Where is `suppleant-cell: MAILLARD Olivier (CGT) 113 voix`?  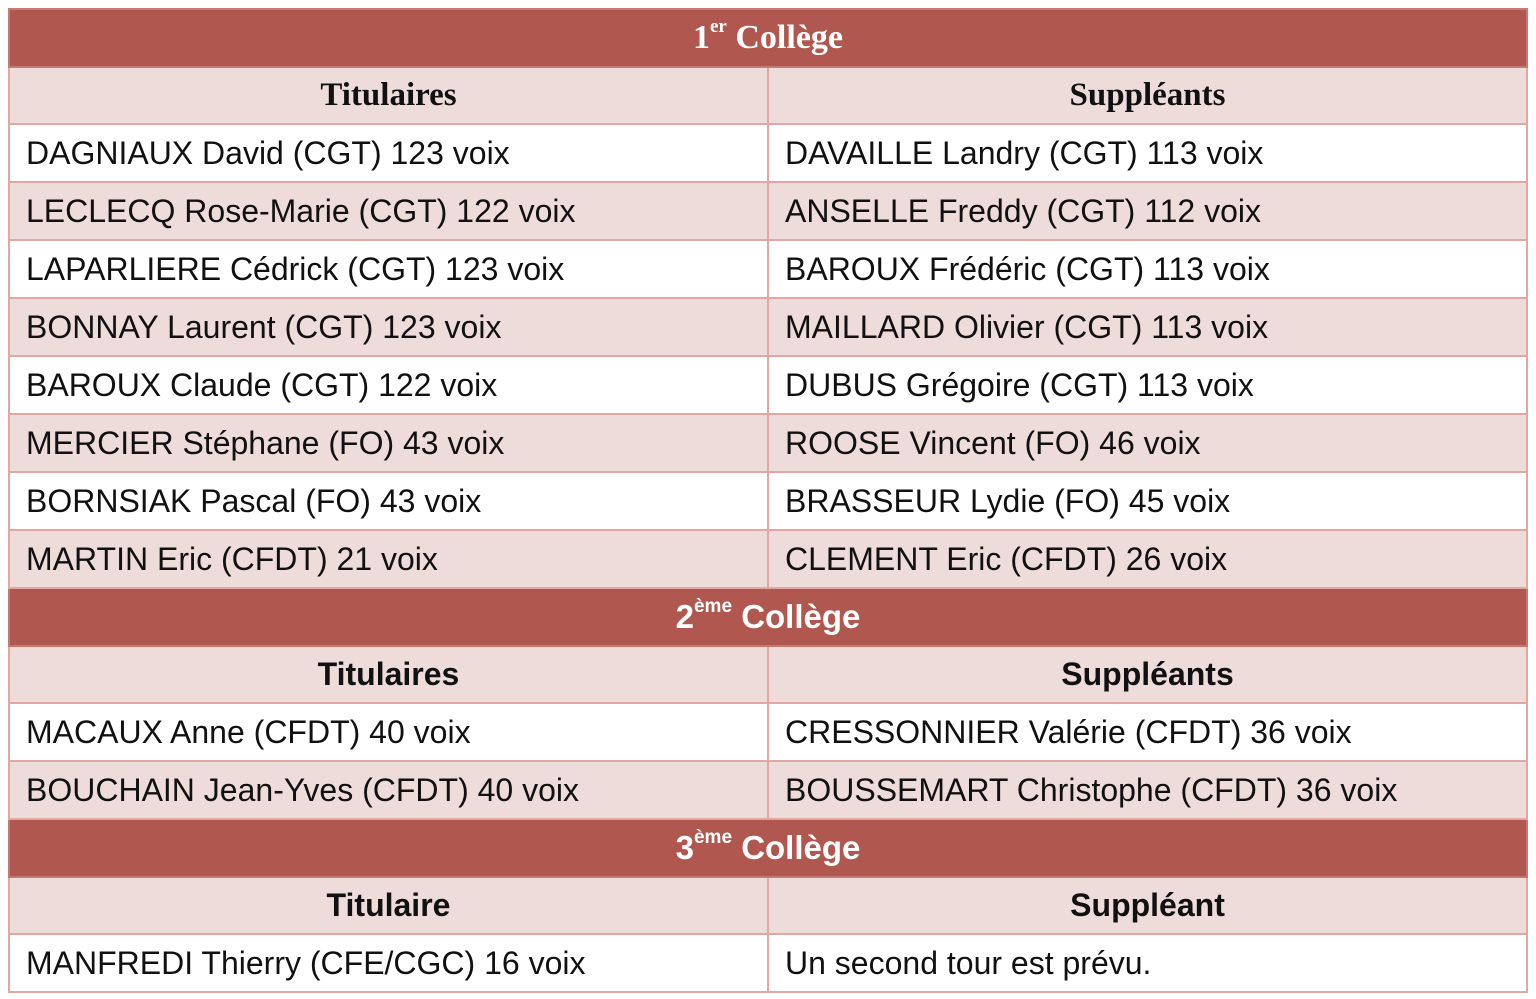 suppleant-cell: MAILLARD Olivier (CGT) 113 voix is located at coordinates (1147, 327).